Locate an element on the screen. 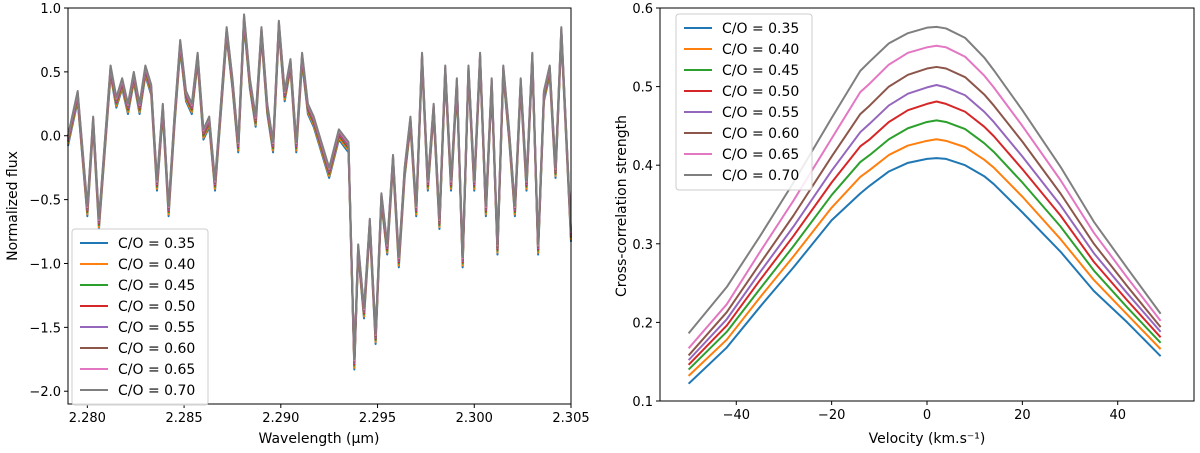  left-y-tick-label: 1.0 is located at coordinates (50, 9).